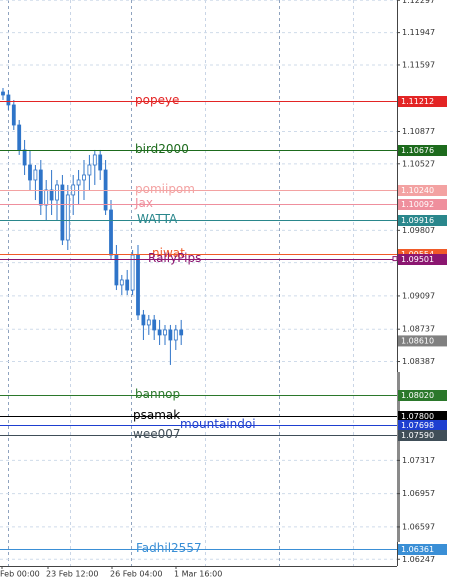  I want to click on level-label: RallyPips, so click(174, 258).